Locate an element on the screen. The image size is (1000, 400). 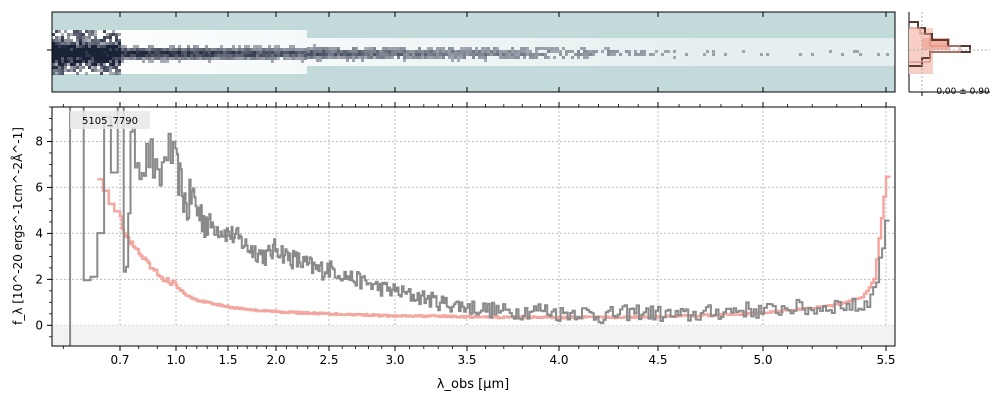
y-axis: 0 2 4 6 8 is located at coordinates (43, 222).